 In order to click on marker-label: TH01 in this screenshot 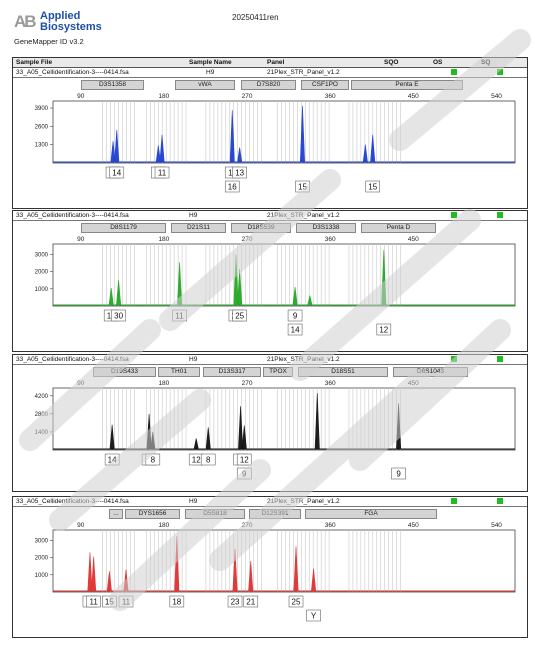, I will do `click(179, 372)`.